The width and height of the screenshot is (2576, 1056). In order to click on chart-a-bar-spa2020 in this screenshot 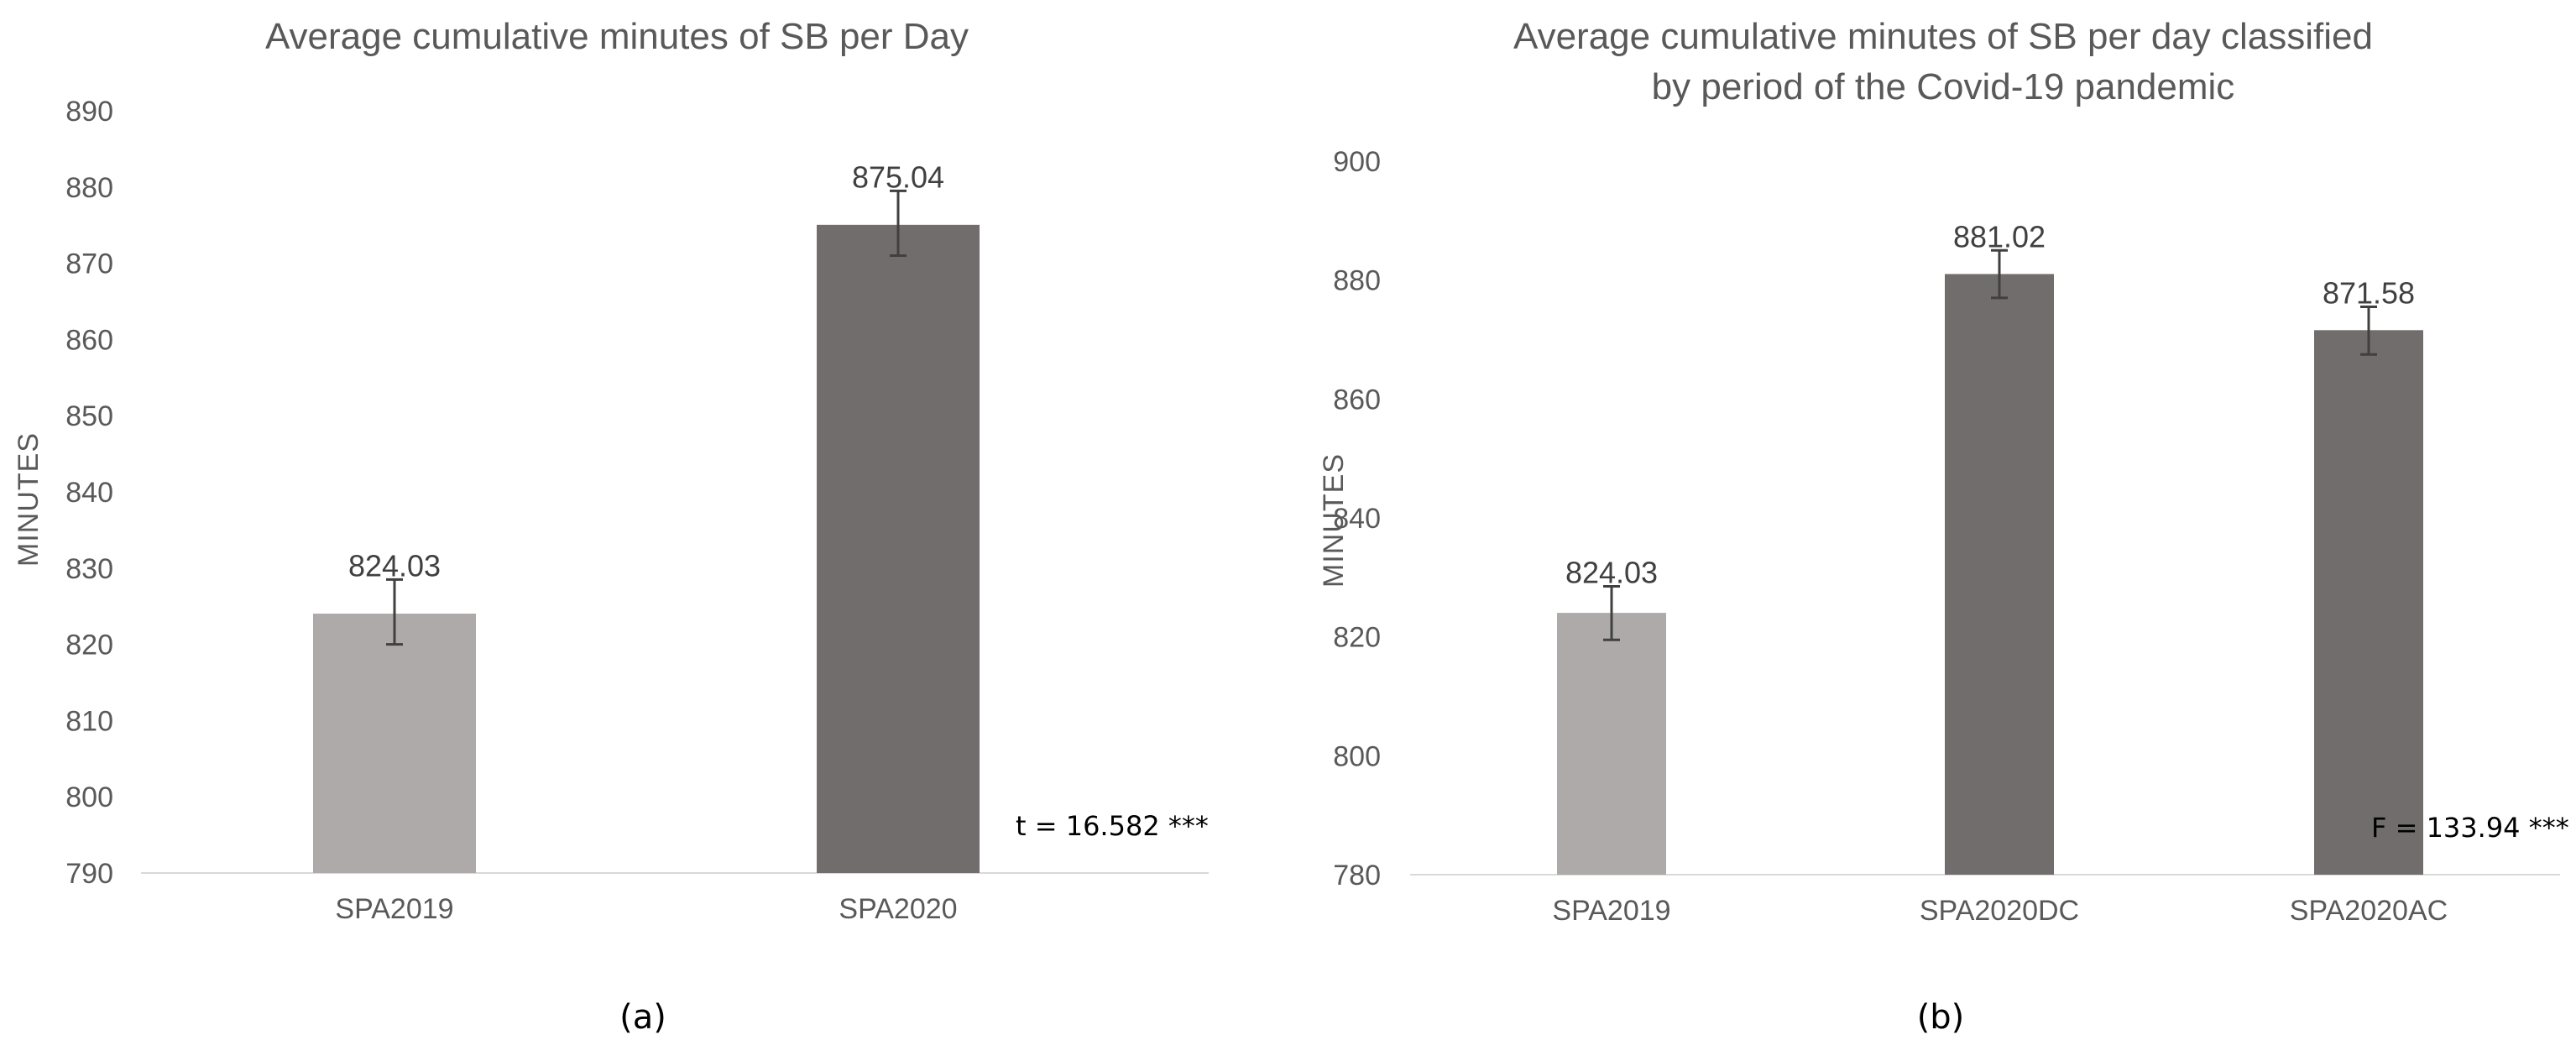, I will do `click(898, 549)`.